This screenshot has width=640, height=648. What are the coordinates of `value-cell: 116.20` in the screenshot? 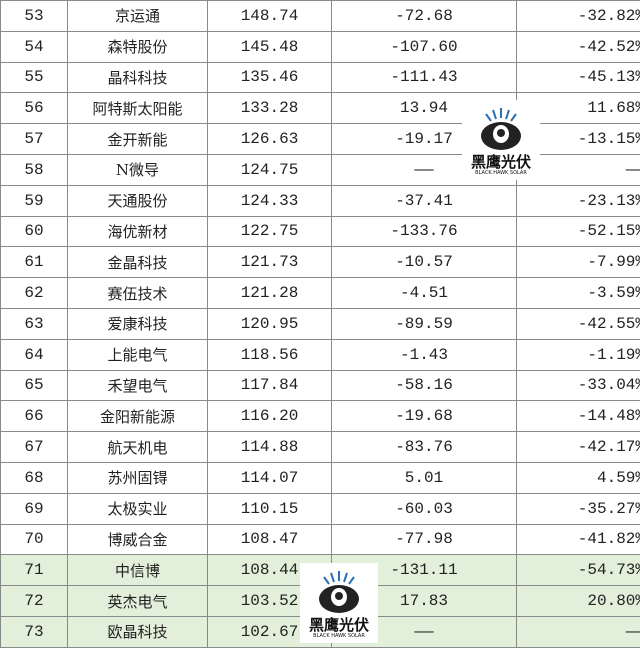 It's located at (270, 416).